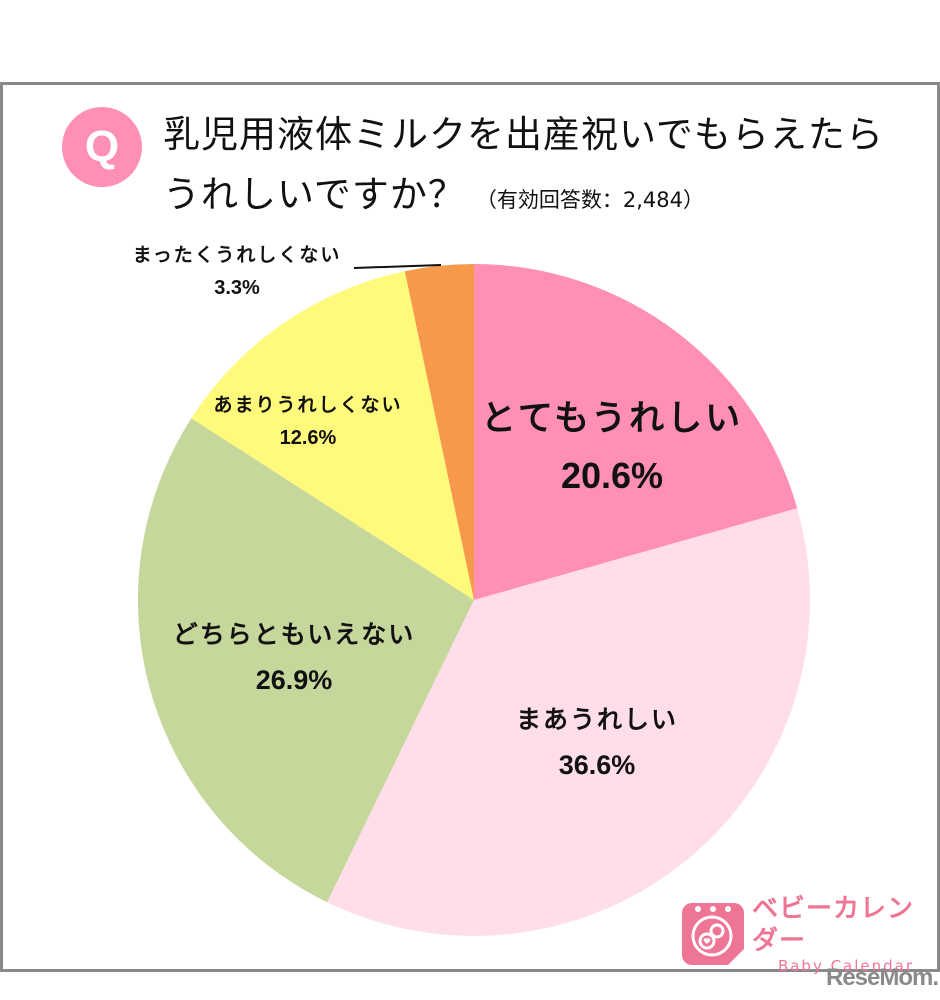 The image size is (940, 1000). Describe the element at coordinates (397, 266) in the screenshot. I see `leader-line` at that location.